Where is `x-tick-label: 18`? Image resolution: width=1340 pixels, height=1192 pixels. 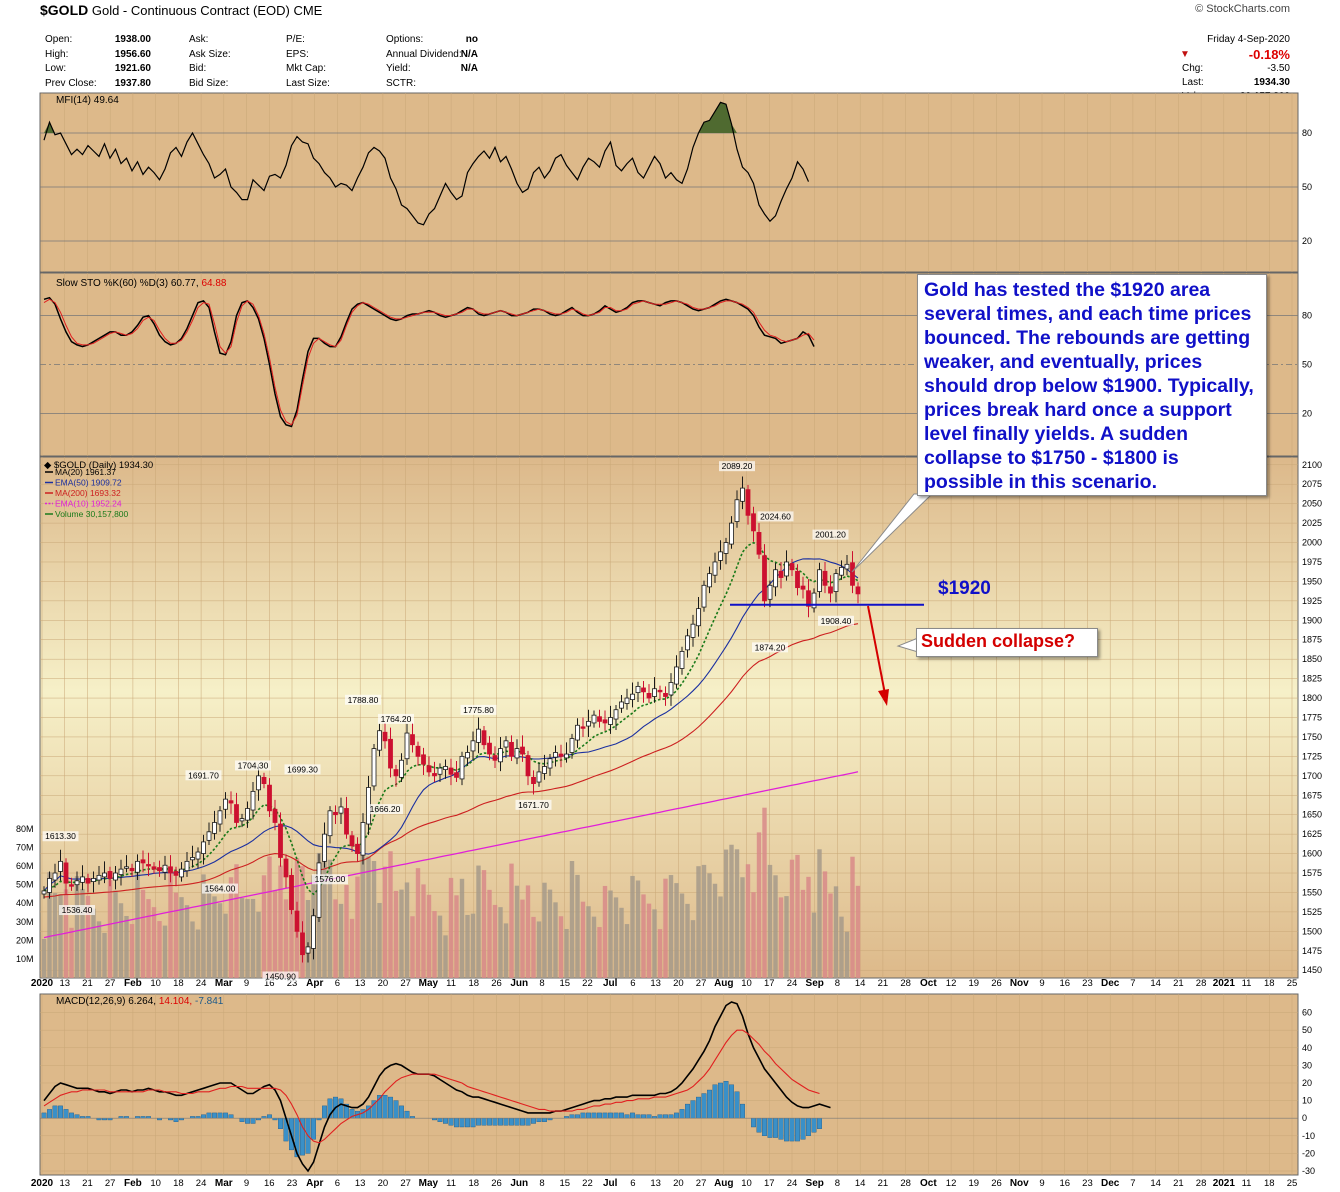
x-tick-label: 18 is located at coordinates (178, 1183).